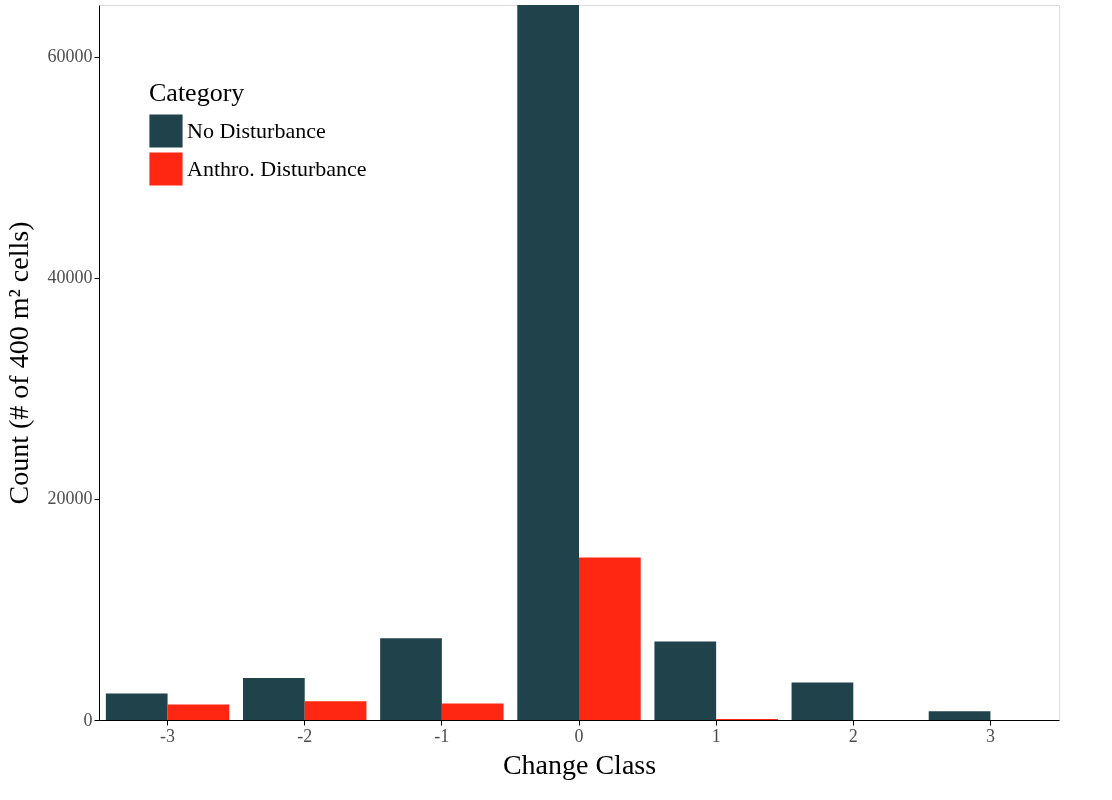 The image size is (1112, 800). I want to click on x-tick-label: 2, so click(853, 735).